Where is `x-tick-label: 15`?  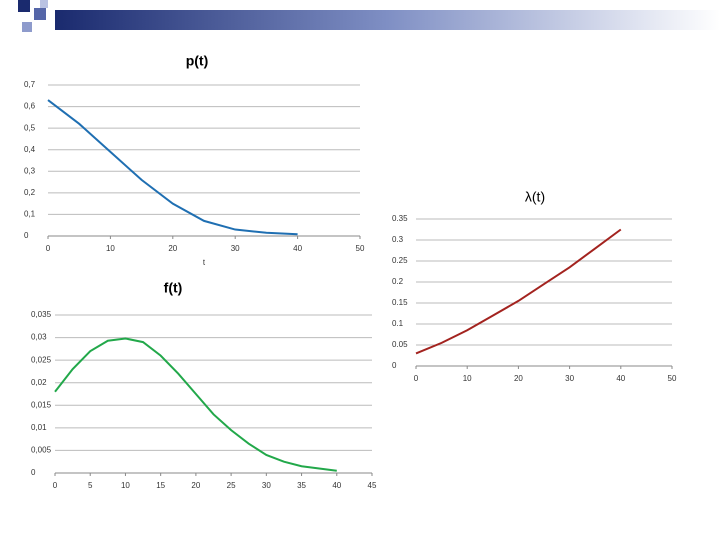 x-tick-label: 15 is located at coordinates (160, 485).